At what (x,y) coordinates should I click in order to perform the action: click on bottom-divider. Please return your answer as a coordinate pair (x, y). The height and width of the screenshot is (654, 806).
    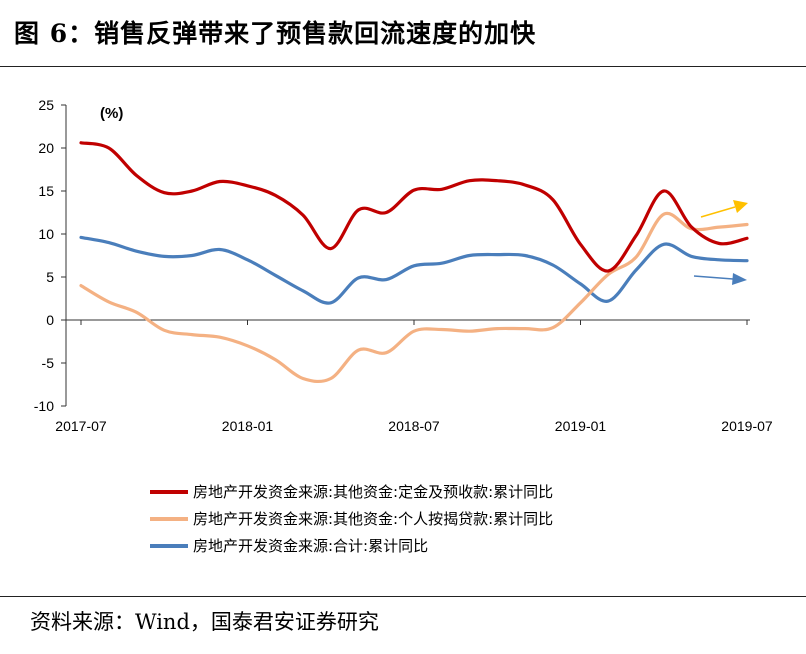
    Looking at the image, I should click on (403, 596).